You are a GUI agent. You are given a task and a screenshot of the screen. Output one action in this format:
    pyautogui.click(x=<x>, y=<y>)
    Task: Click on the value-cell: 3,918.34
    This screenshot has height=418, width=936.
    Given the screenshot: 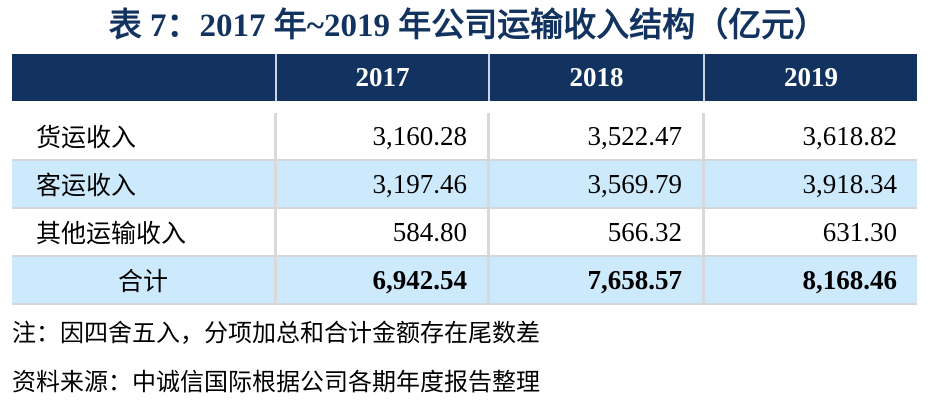 What is the action you would take?
    pyautogui.click(x=850, y=183)
    